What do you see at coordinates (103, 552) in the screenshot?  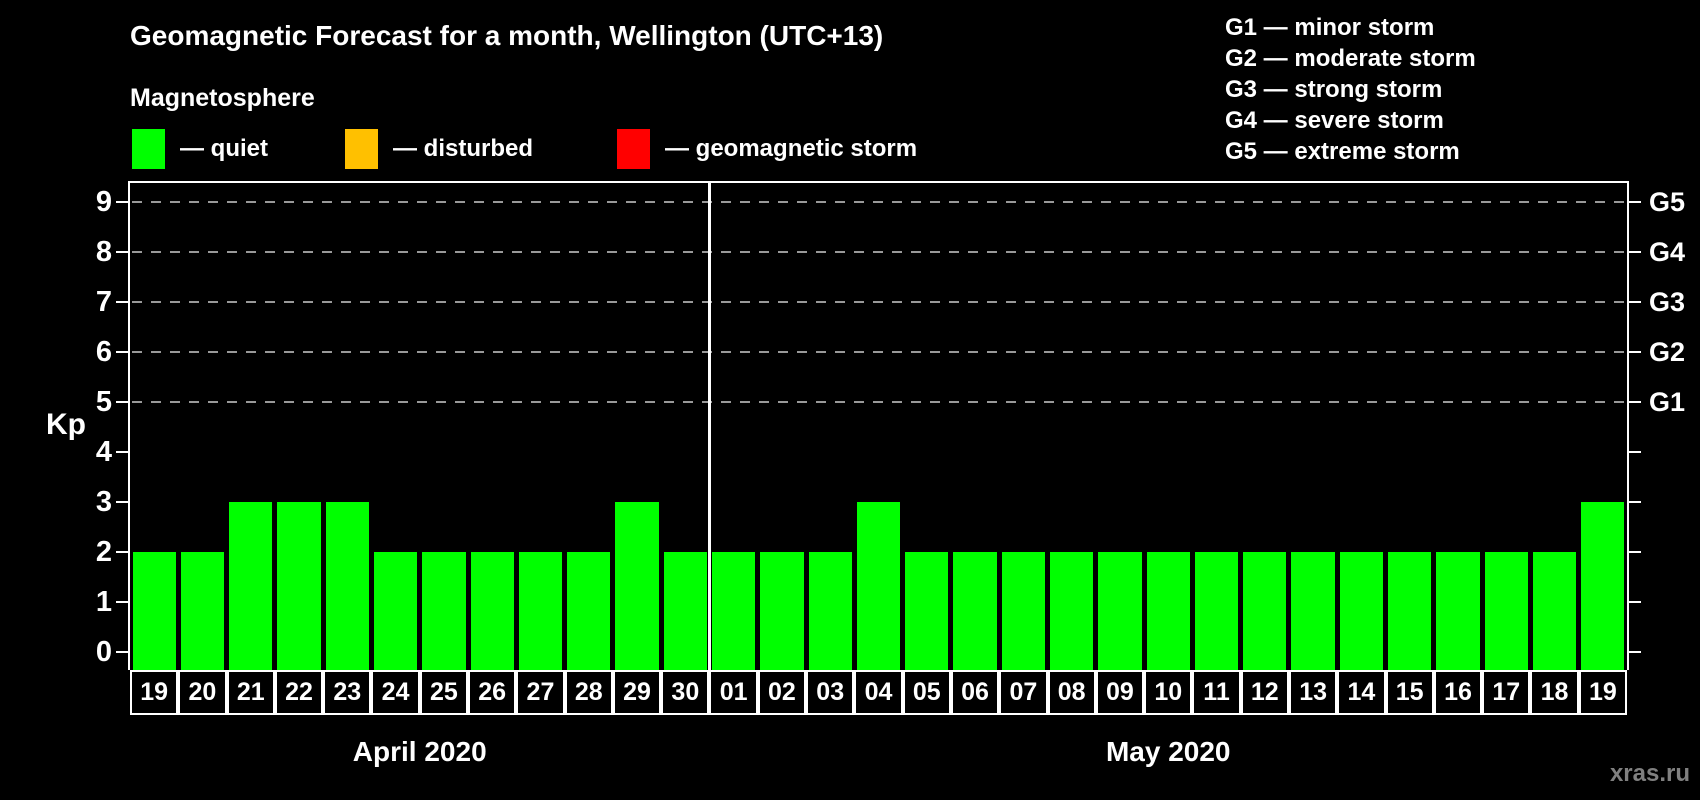 I see `y-tick-label-kp2: 2` at bounding box center [103, 552].